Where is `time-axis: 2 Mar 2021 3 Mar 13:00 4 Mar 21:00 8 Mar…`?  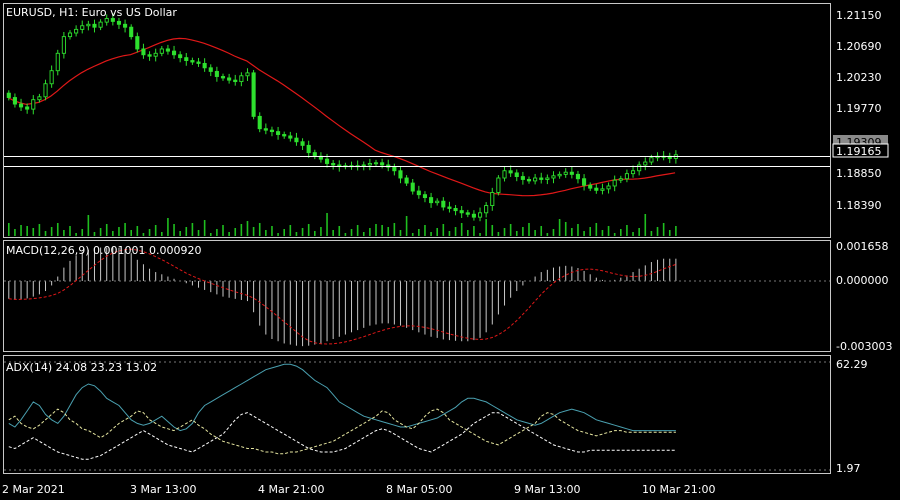 time-axis: 2 Mar 2021 3 Mar 13:00 4 Mar 21:00 8 Mar… is located at coordinates (358, 489).